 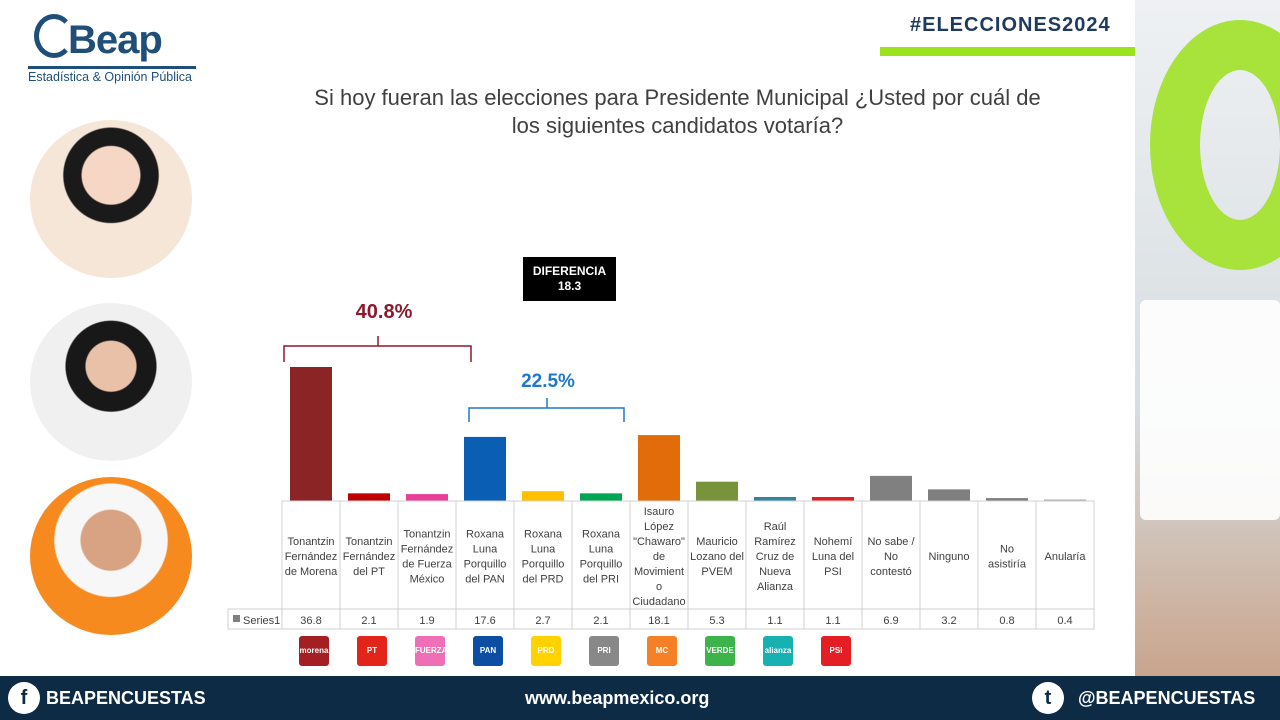 I want to click on legend-key, so click(x=236, y=618).